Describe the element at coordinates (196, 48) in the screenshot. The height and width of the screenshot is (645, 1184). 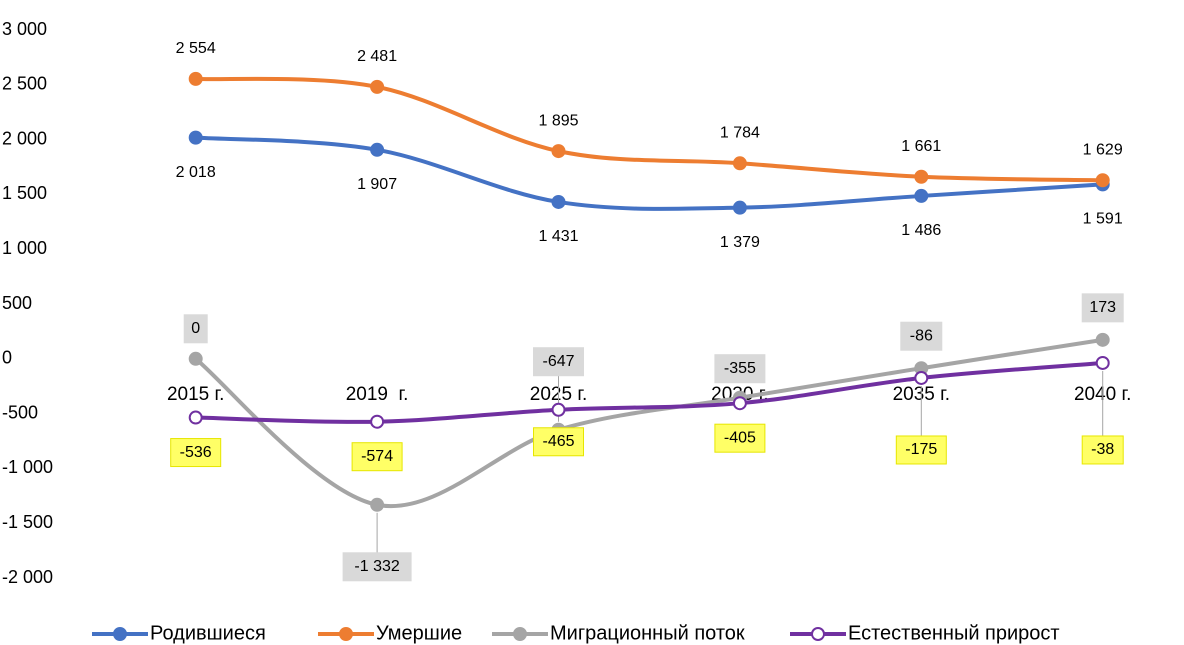
I see `value-label: 2 554` at that location.